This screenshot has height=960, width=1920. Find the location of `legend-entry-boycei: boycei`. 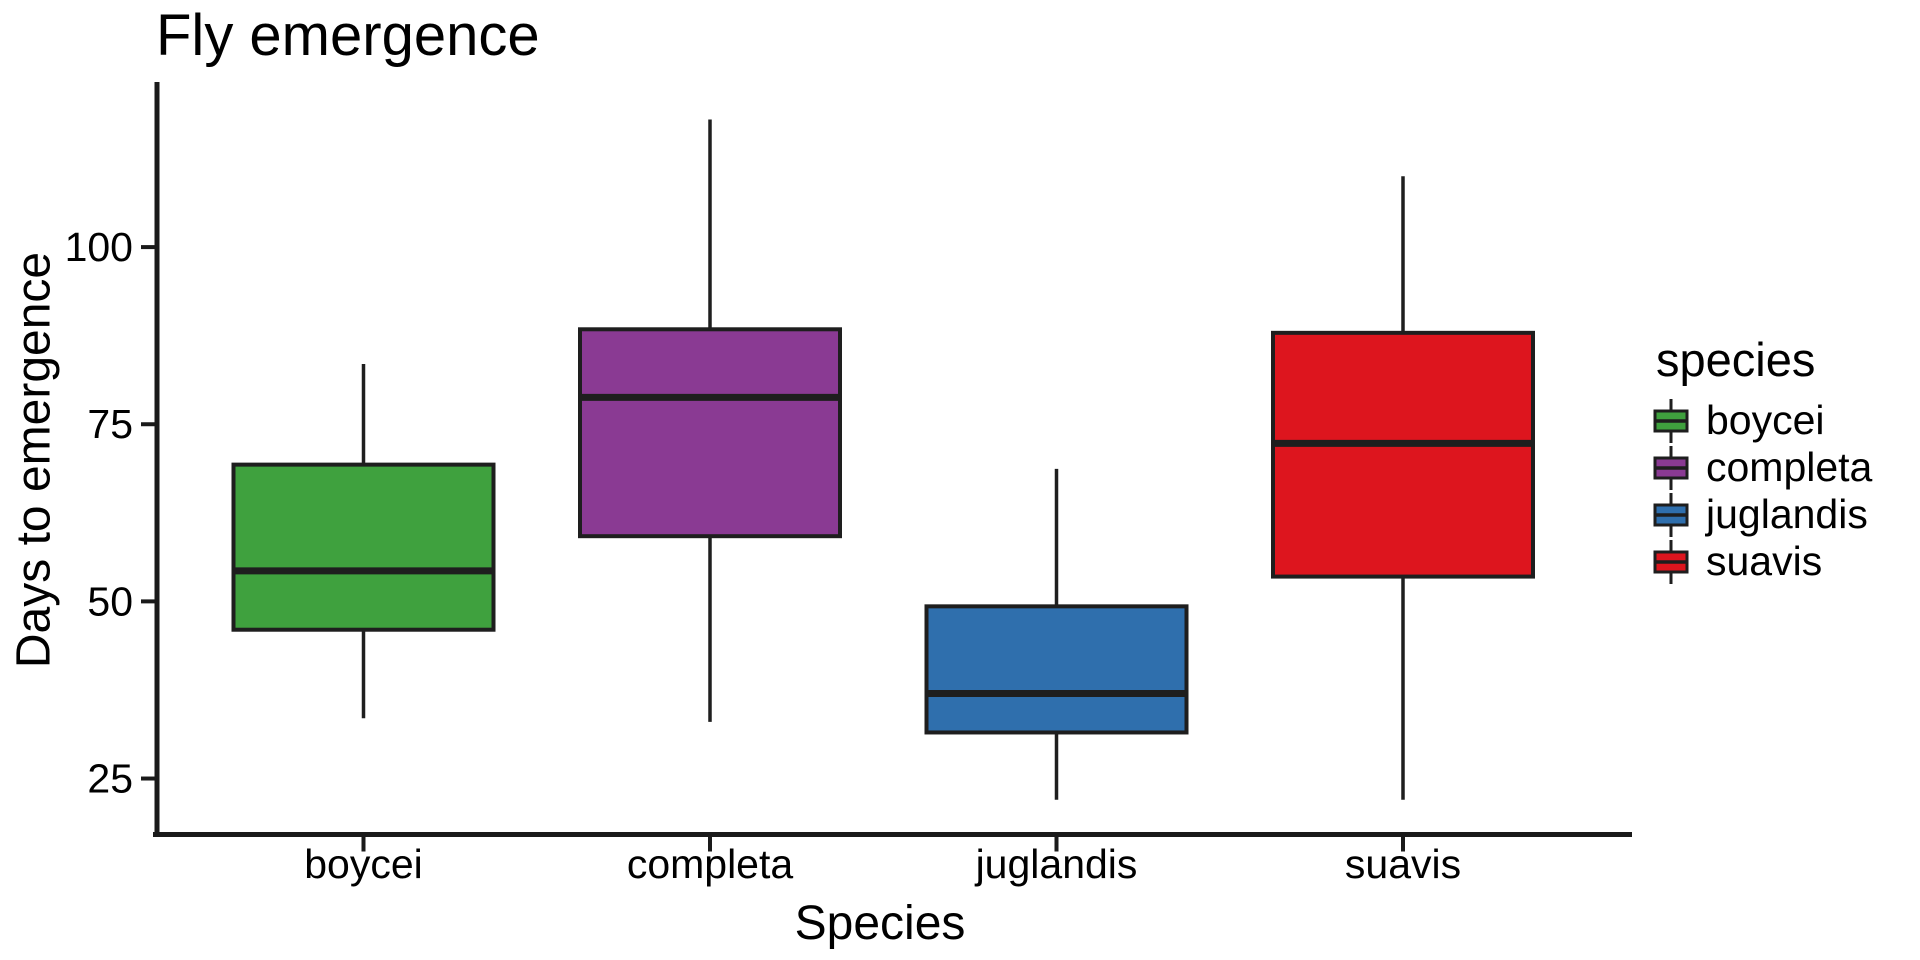

legend-entry-boycei: boycei is located at coordinates (1762, 420).